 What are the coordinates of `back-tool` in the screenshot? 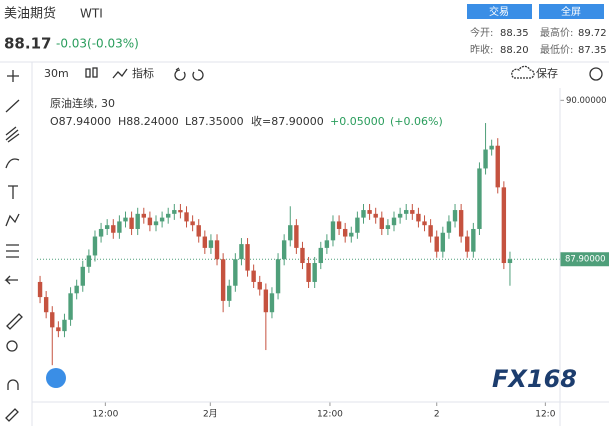 It's located at (11, 280).